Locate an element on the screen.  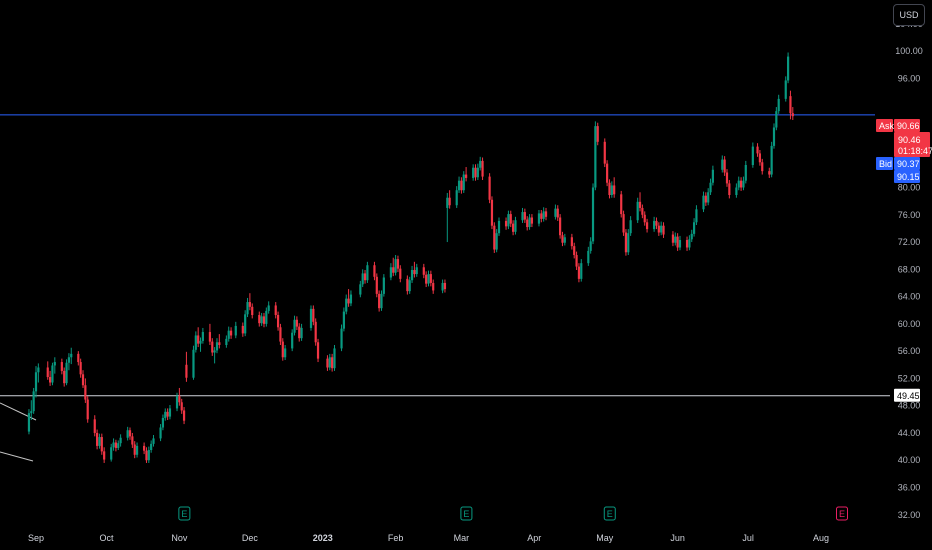
hline-label-bg is located at coordinates (907, 395).